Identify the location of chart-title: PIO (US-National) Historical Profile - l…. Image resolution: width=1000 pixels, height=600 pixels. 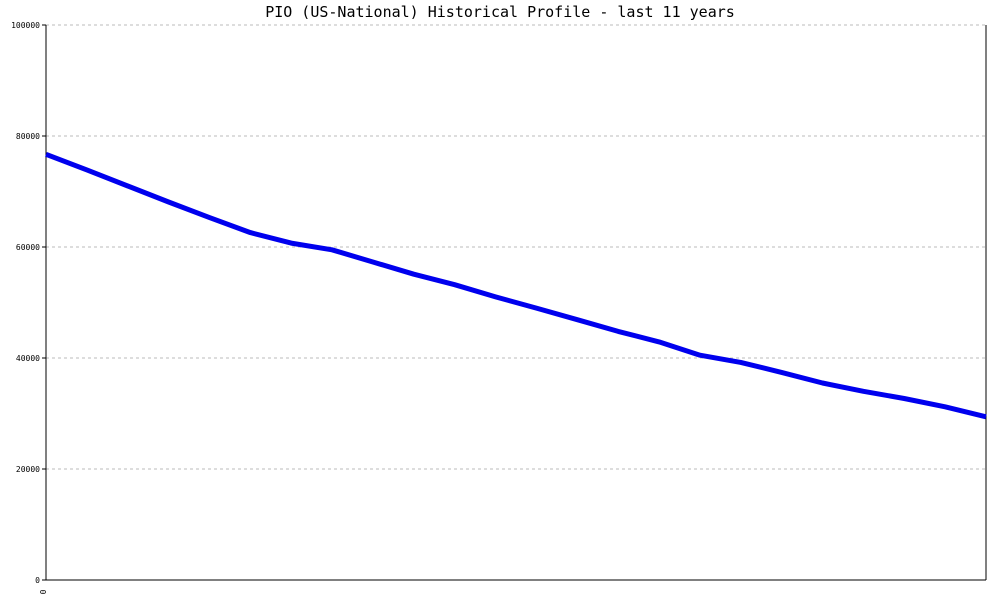
(500, 12).